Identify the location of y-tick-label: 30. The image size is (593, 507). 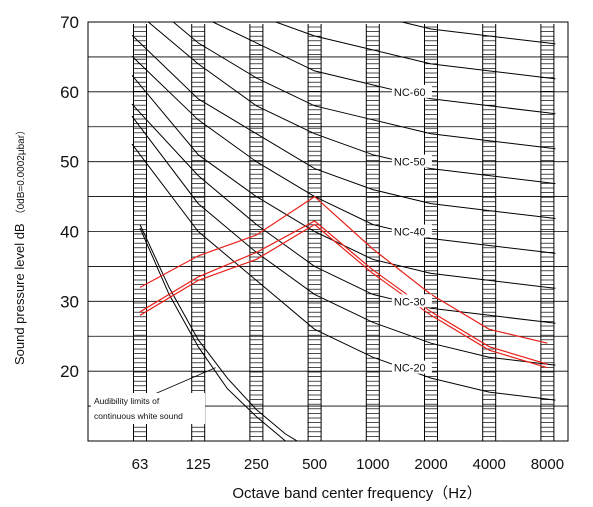
(69, 301).